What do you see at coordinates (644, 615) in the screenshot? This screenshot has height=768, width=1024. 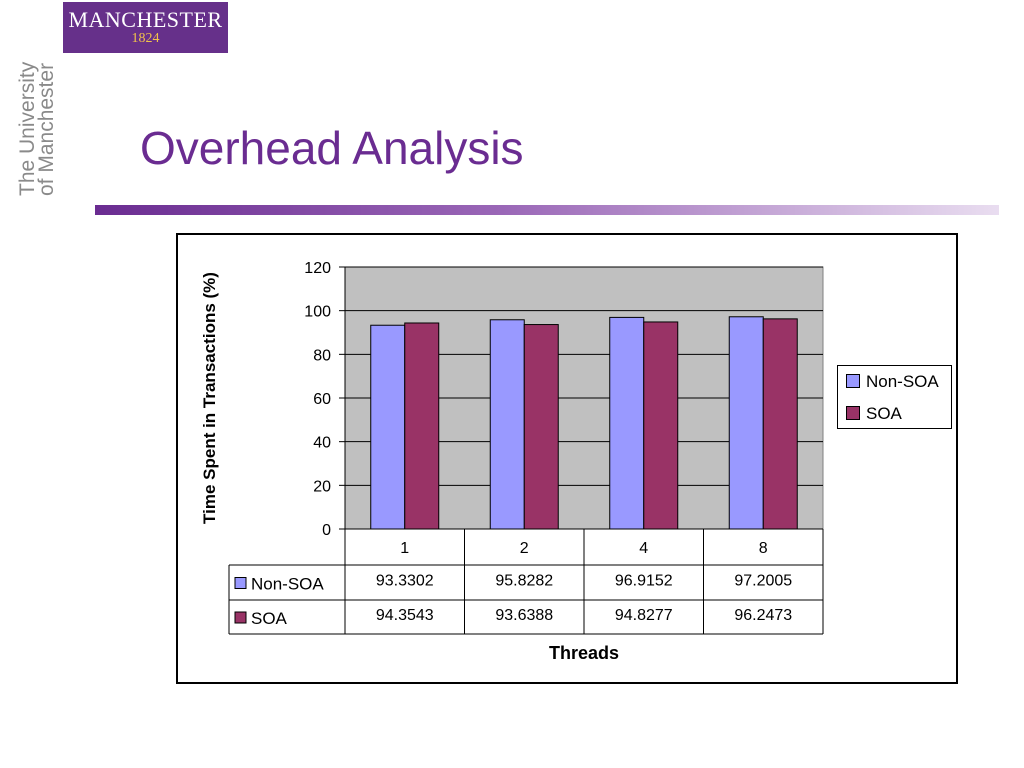 I see `data-table-value: 94.8277` at bounding box center [644, 615].